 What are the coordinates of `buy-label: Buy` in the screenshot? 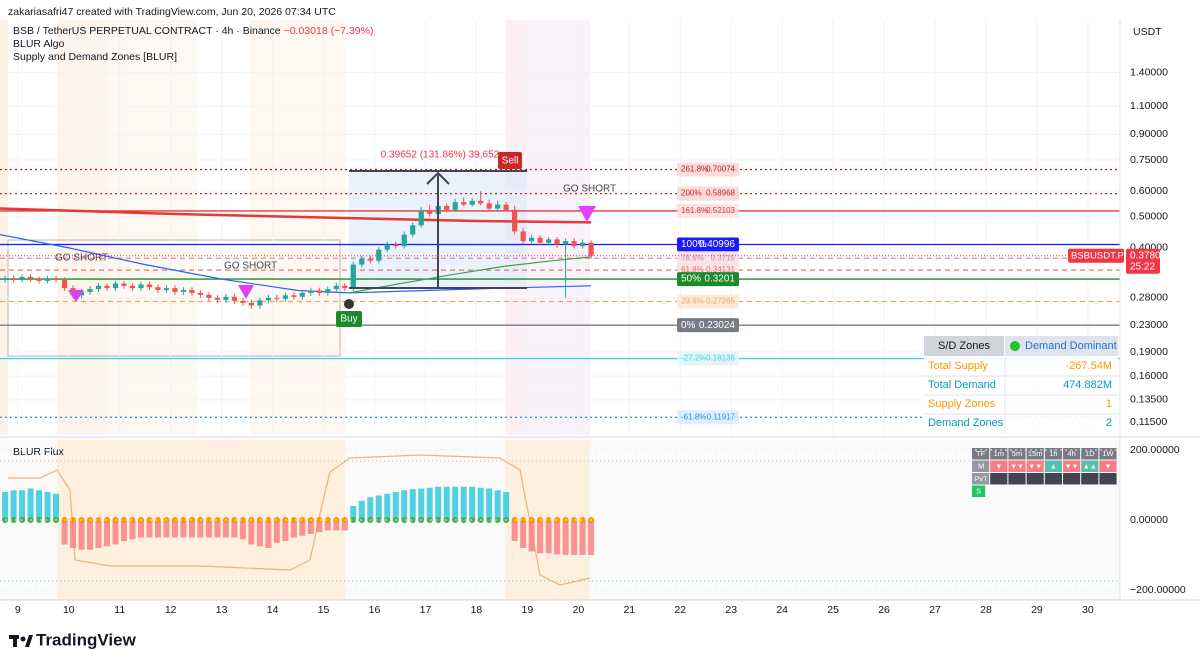 It's located at (348, 319).